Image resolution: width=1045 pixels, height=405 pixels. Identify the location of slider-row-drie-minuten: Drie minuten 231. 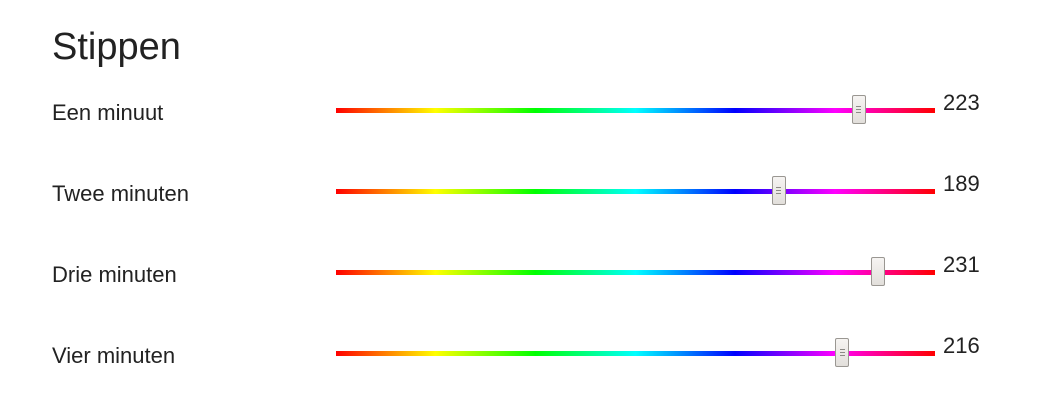
(522, 272).